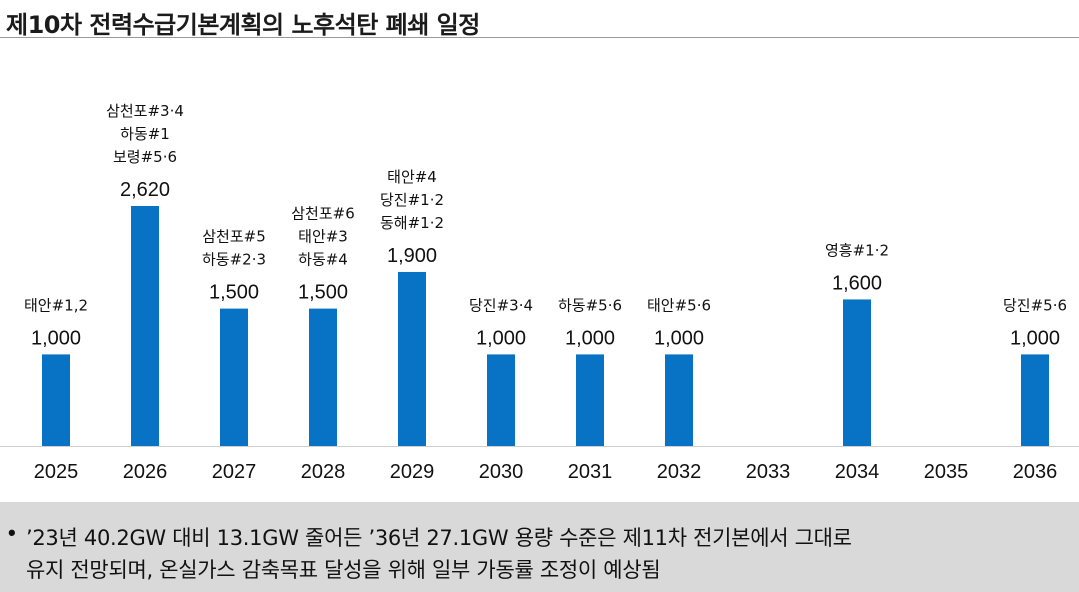  I want to click on x-tick-2025: 2025, so click(56, 472).